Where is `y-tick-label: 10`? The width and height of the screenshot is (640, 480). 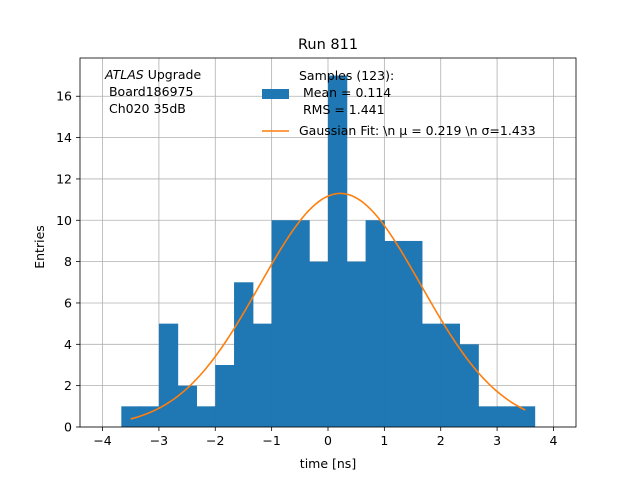
y-tick-label: 10 is located at coordinates (64, 220).